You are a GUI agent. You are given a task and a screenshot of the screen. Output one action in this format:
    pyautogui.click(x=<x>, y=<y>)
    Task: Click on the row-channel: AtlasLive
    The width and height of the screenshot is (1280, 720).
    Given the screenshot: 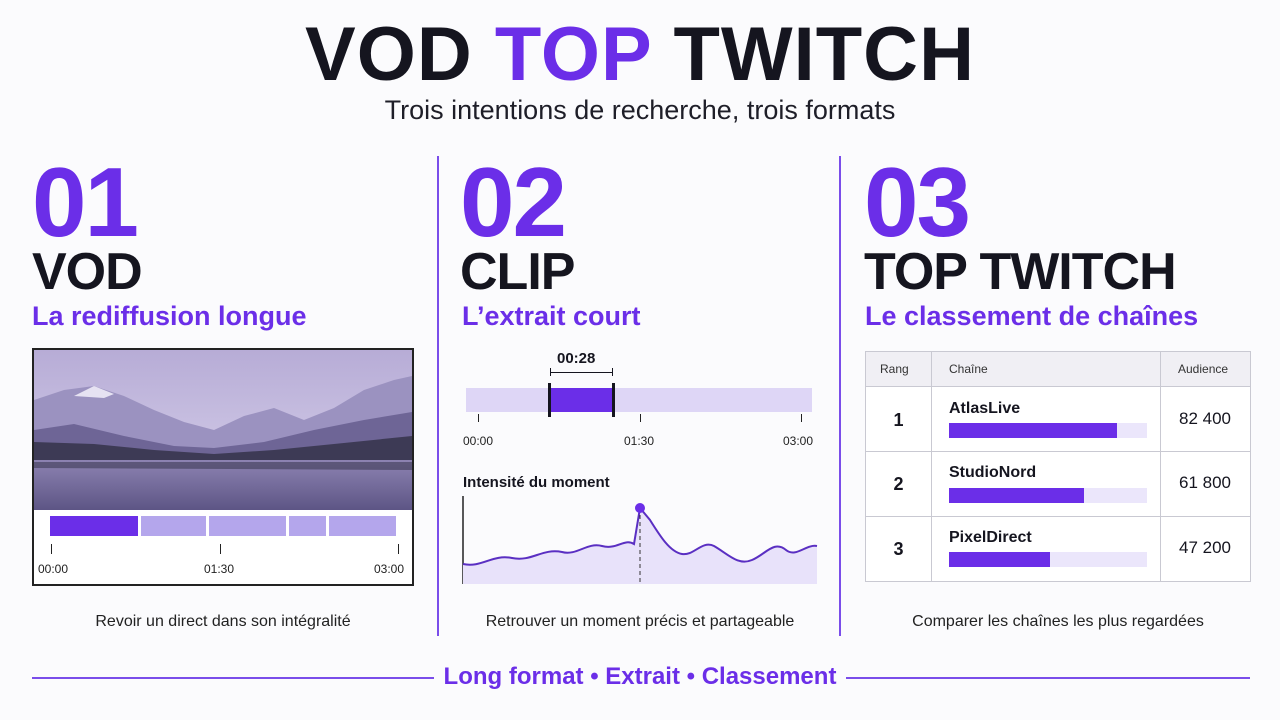 What is the action you would take?
    pyautogui.click(x=985, y=408)
    